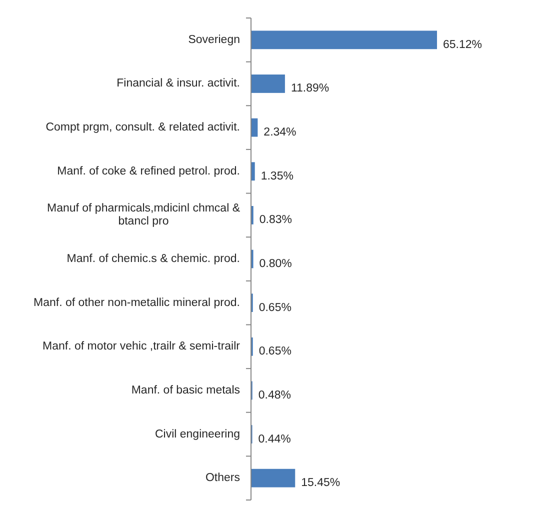  What do you see at coordinates (153, 259) in the screenshot?
I see `y-tick-label: Manf. of chemic.s & chemic. prod.` at bounding box center [153, 259].